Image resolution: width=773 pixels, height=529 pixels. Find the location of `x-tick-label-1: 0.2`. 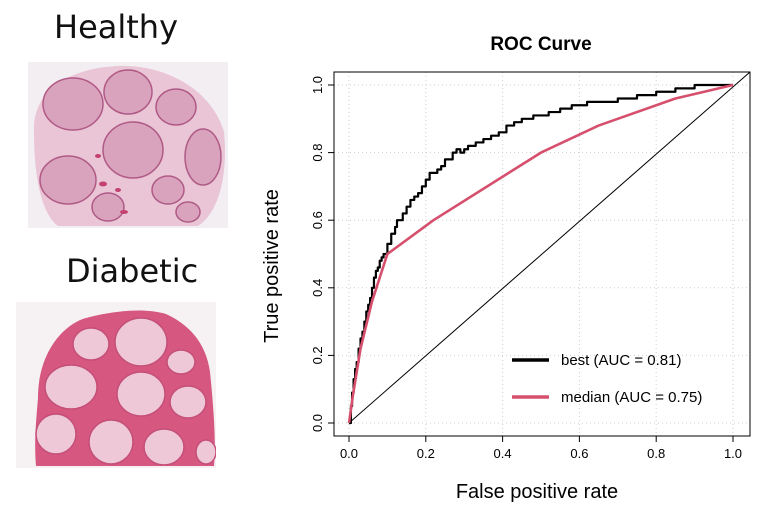

x-tick-label-1: 0.2 is located at coordinates (426, 453).